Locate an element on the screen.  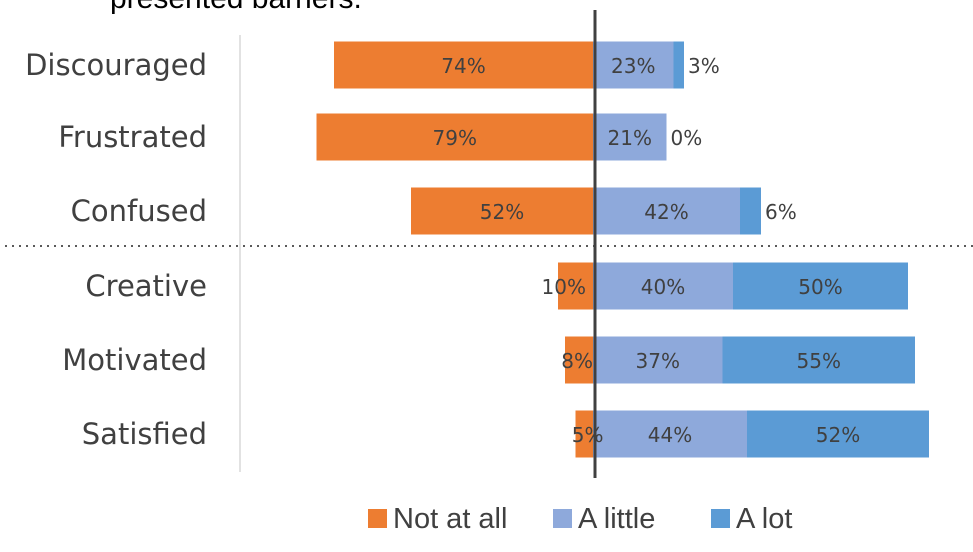
data-label-not-at-all-confused: 52% is located at coordinates (502, 212).